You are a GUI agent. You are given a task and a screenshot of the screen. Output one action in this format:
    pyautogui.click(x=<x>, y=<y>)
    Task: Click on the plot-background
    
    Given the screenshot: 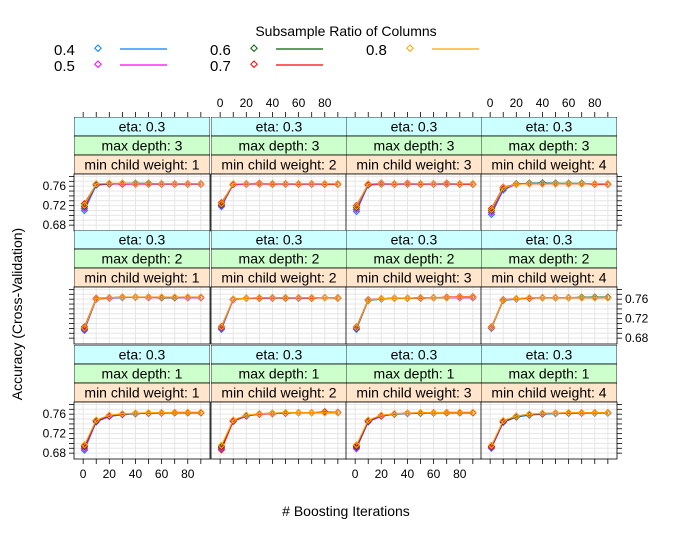 What is the action you would take?
    pyautogui.click(x=279, y=315)
    